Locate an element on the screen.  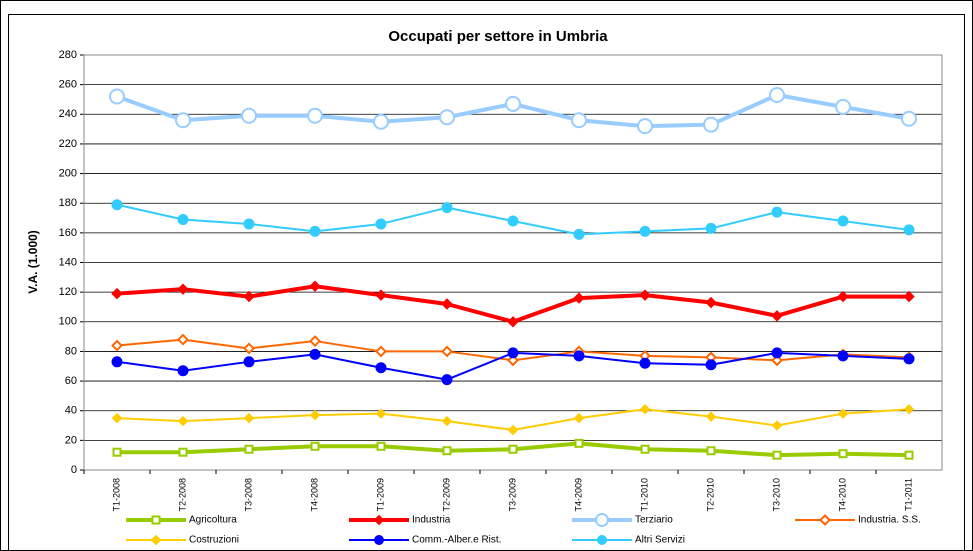
legend-label: Altri Servizi is located at coordinates (660, 540).